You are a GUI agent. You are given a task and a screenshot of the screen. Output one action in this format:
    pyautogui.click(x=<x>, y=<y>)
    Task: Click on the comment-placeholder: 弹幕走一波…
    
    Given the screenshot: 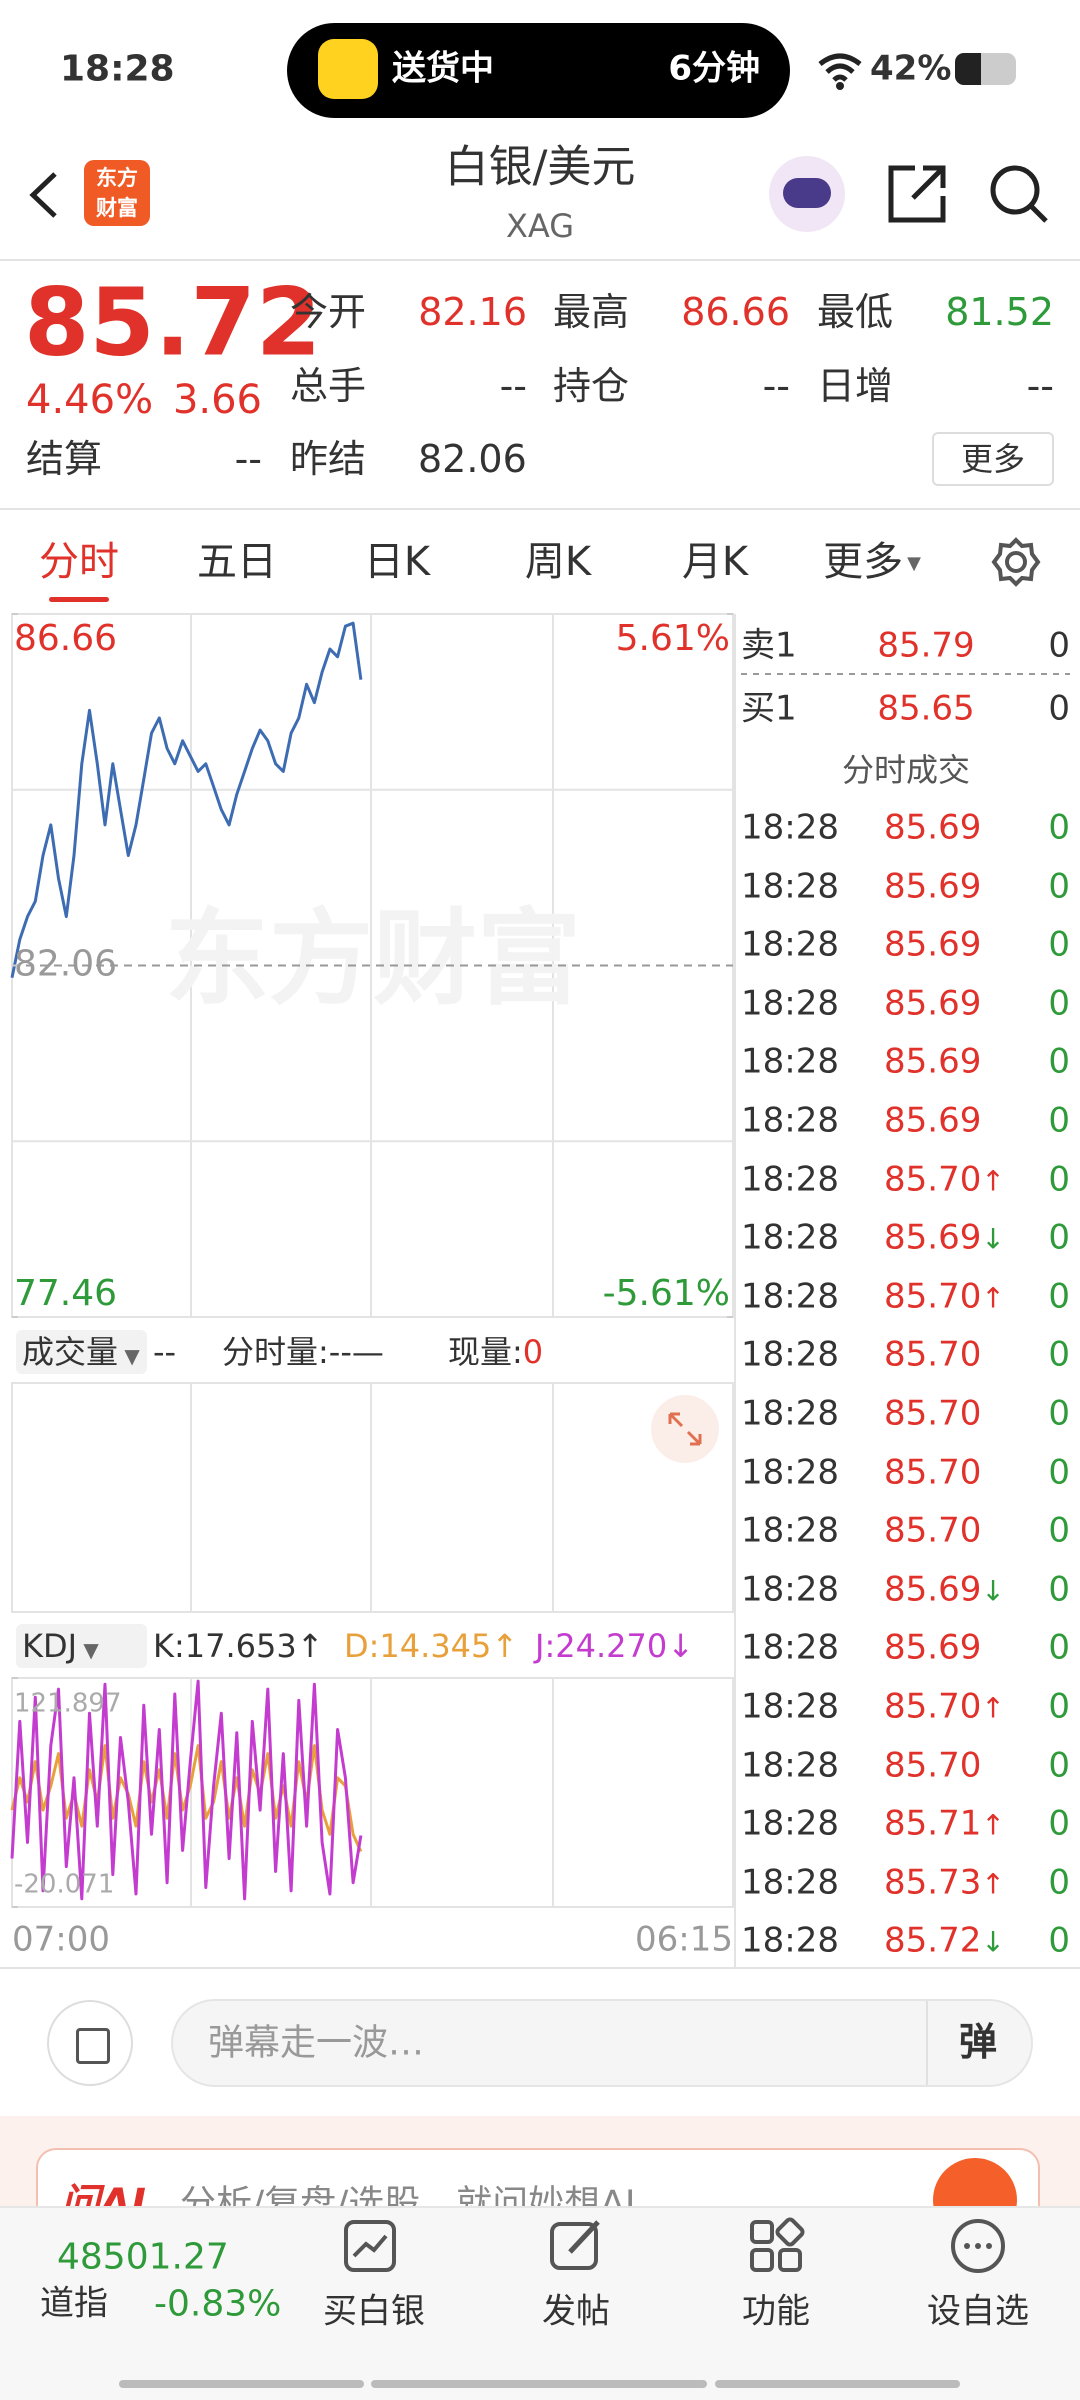 What is the action you would take?
    pyautogui.click(x=316, y=2043)
    